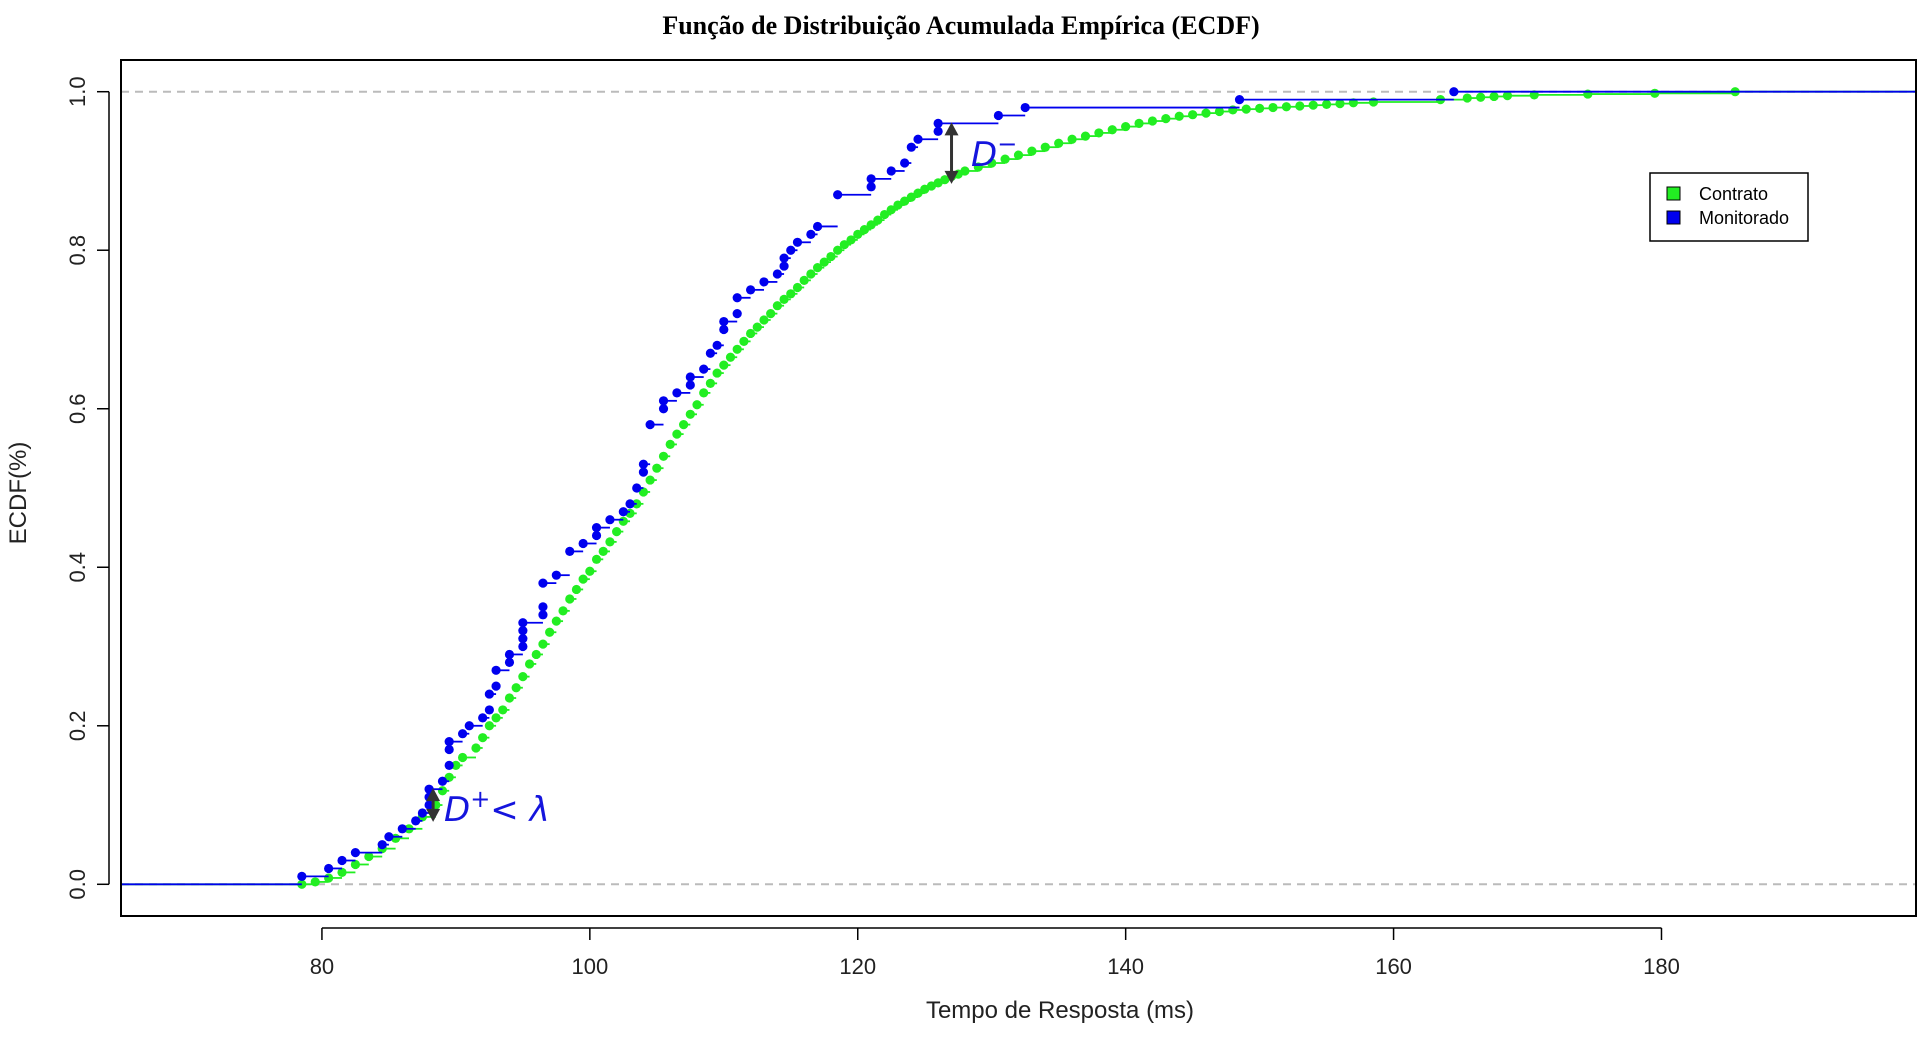 The width and height of the screenshot is (1922, 1042). What do you see at coordinates (519, 810) in the screenshot?
I see `d-plus-rest: < λ` at bounding box center [519, 810].